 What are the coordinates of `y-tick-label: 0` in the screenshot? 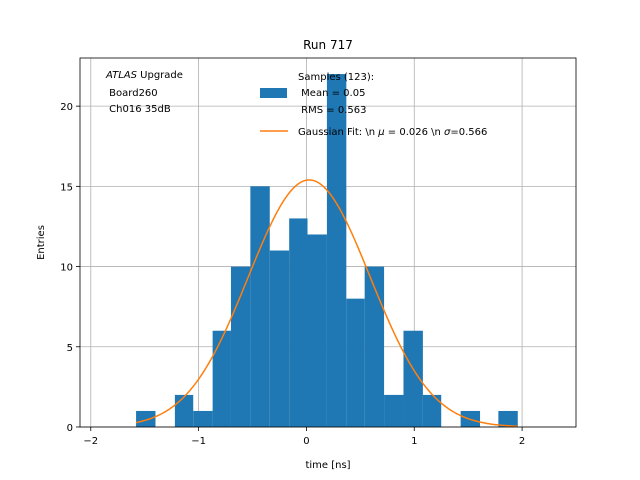 It's located at (70, 428).